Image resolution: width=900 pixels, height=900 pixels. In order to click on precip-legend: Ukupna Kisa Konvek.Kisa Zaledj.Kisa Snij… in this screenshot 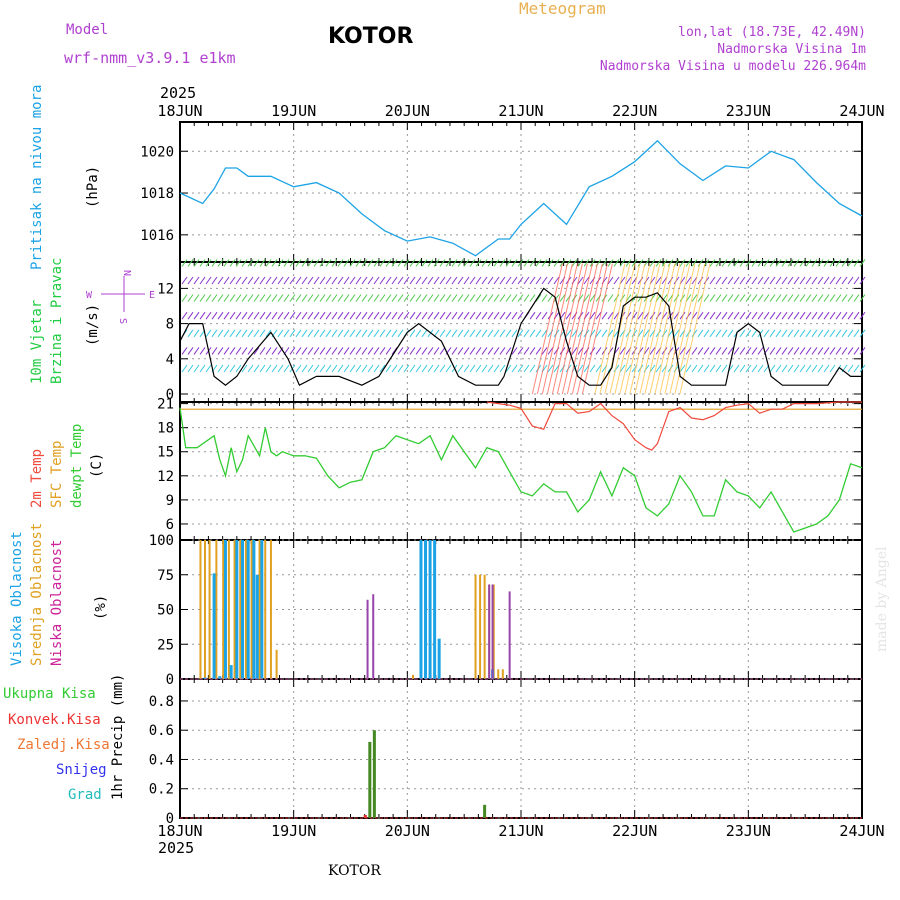, I will do `click(64, 738)`.